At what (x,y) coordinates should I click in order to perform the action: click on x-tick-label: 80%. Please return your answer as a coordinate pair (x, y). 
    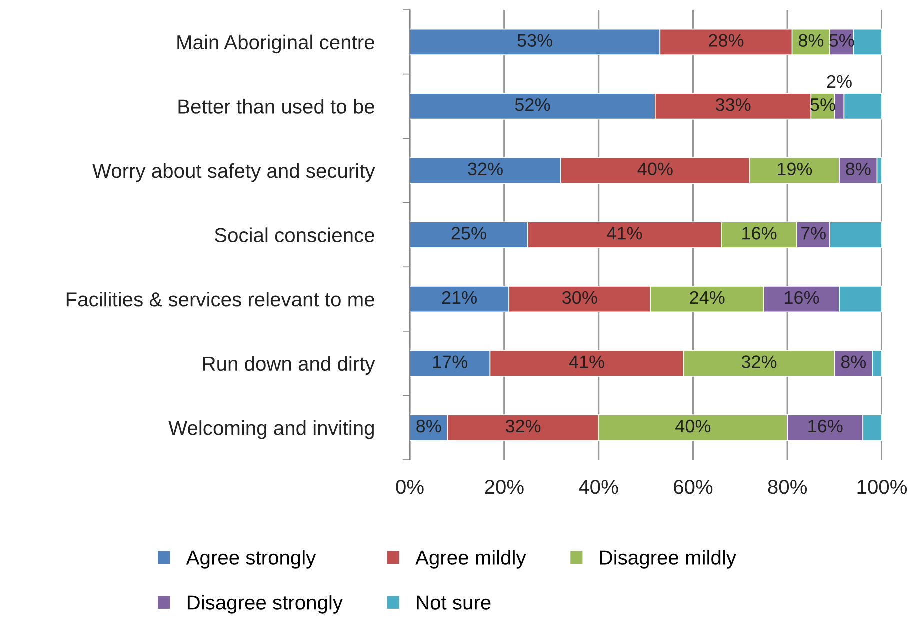
    Looking at the image, I should click on (788, 487).